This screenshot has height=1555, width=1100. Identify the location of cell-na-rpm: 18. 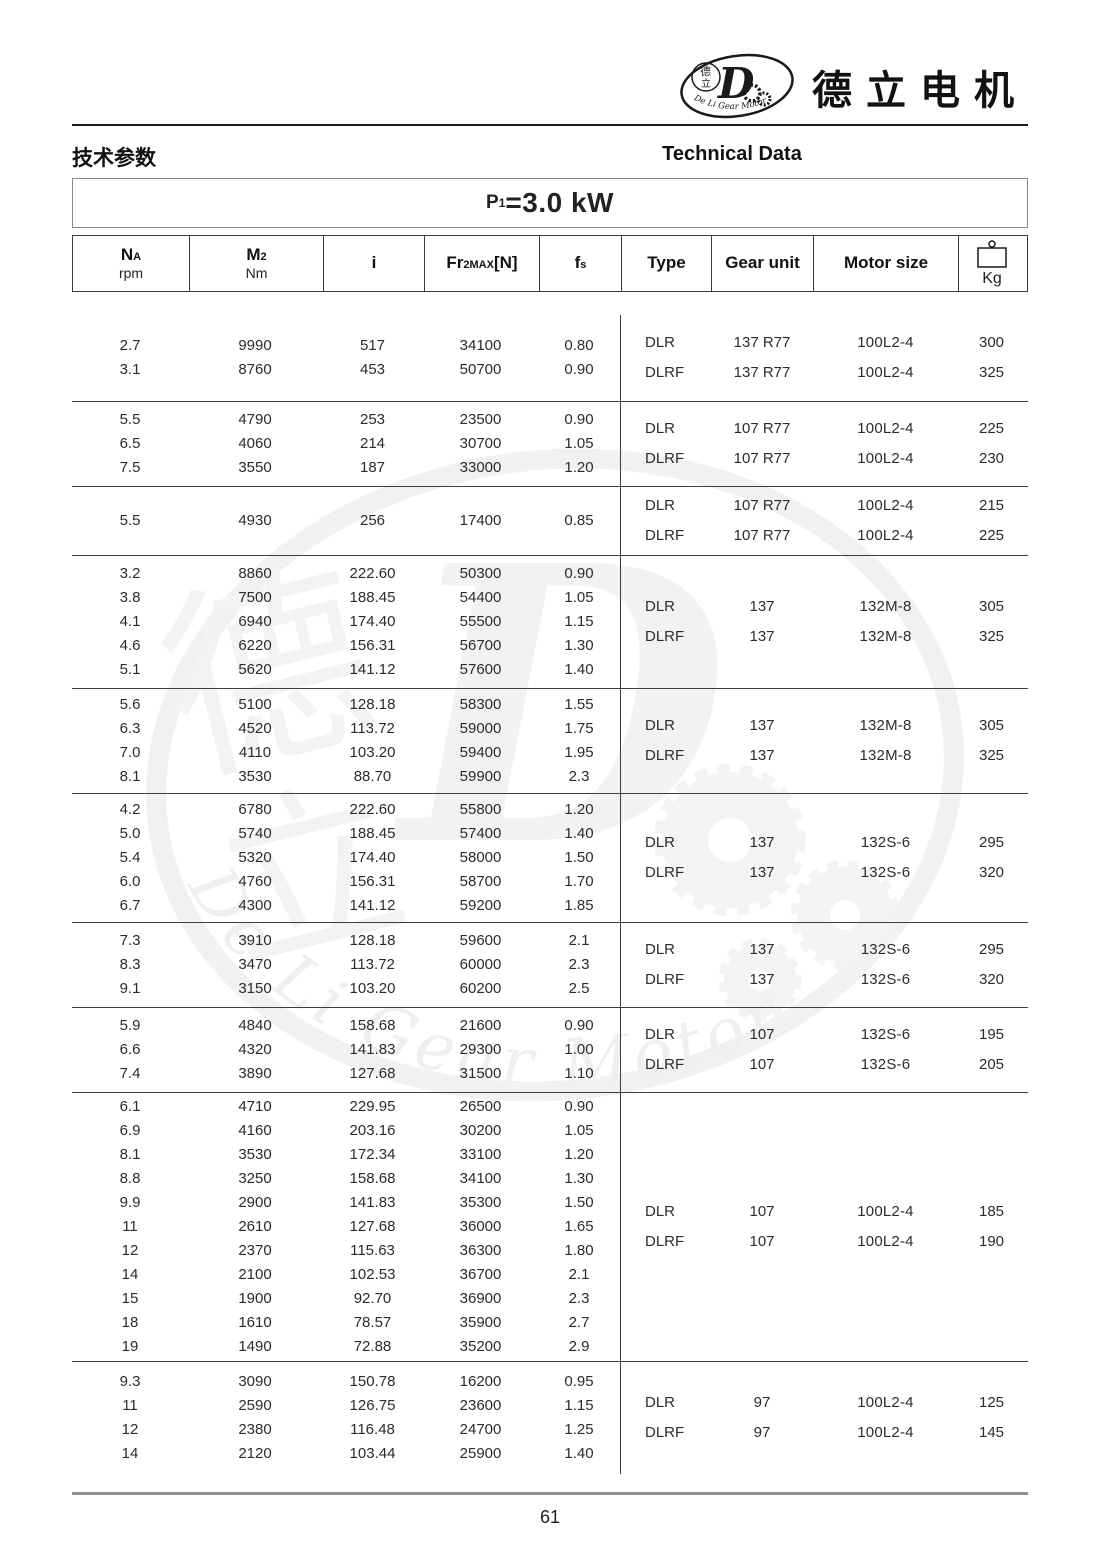
(130, 1322).